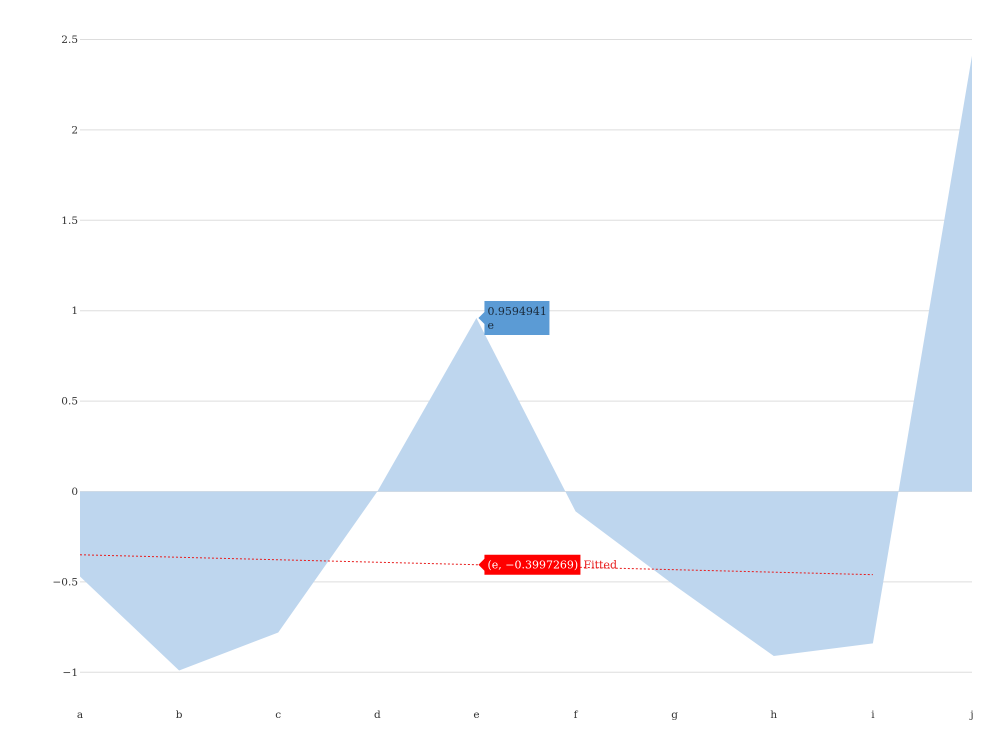 The height and width of the screenshot is (744, 992). I want to click on fit-tooltip-box, so click(529, 564).